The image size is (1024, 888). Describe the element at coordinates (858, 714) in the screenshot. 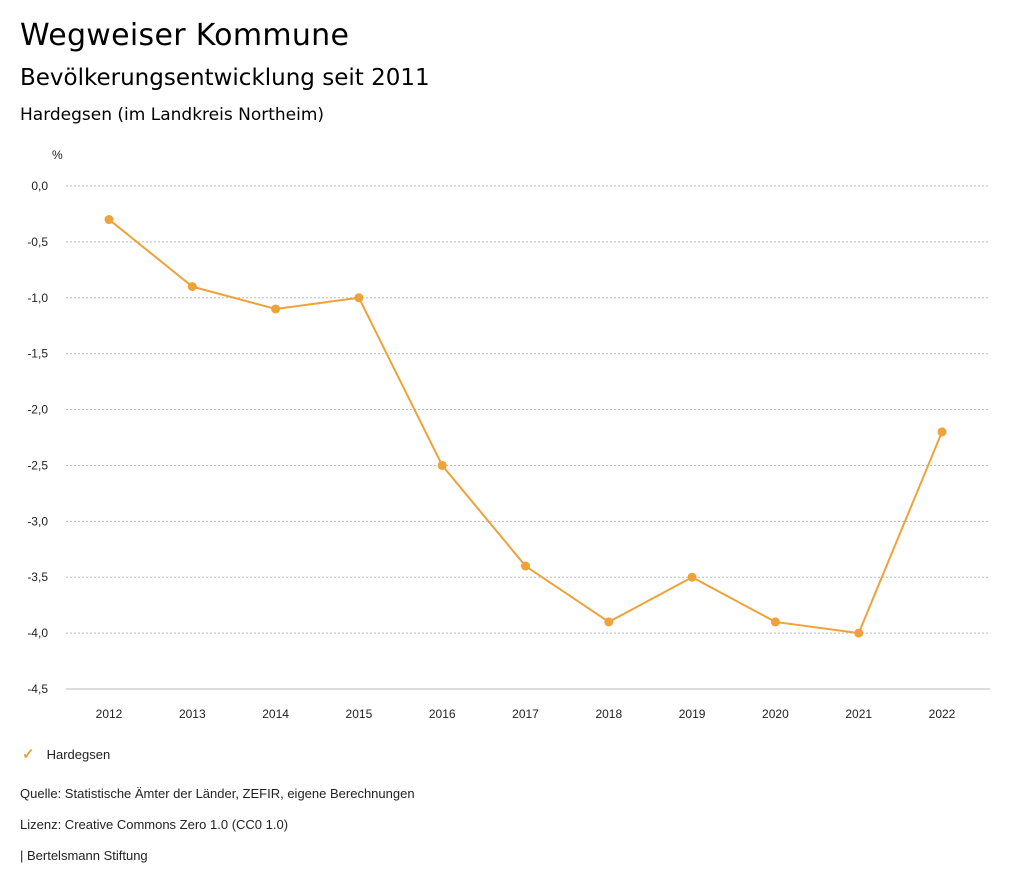

I see `x-tick-label: 2021` at that location.